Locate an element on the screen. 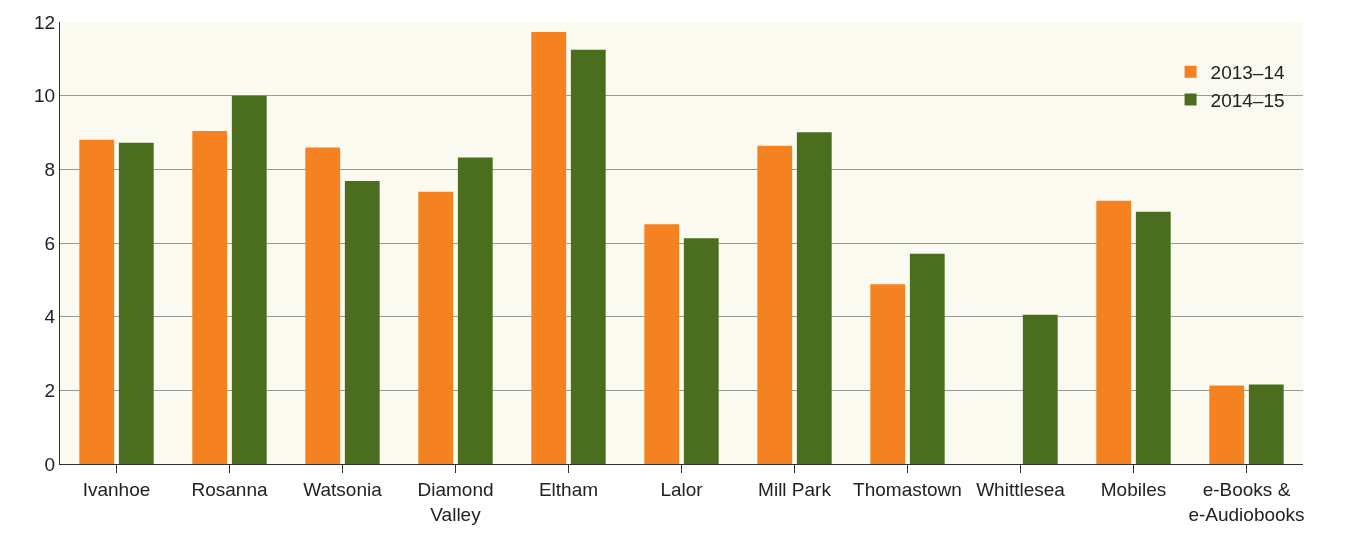 The image size is (1348, 539). x-tick-label: Lalor is located at coordinates (682, 489).